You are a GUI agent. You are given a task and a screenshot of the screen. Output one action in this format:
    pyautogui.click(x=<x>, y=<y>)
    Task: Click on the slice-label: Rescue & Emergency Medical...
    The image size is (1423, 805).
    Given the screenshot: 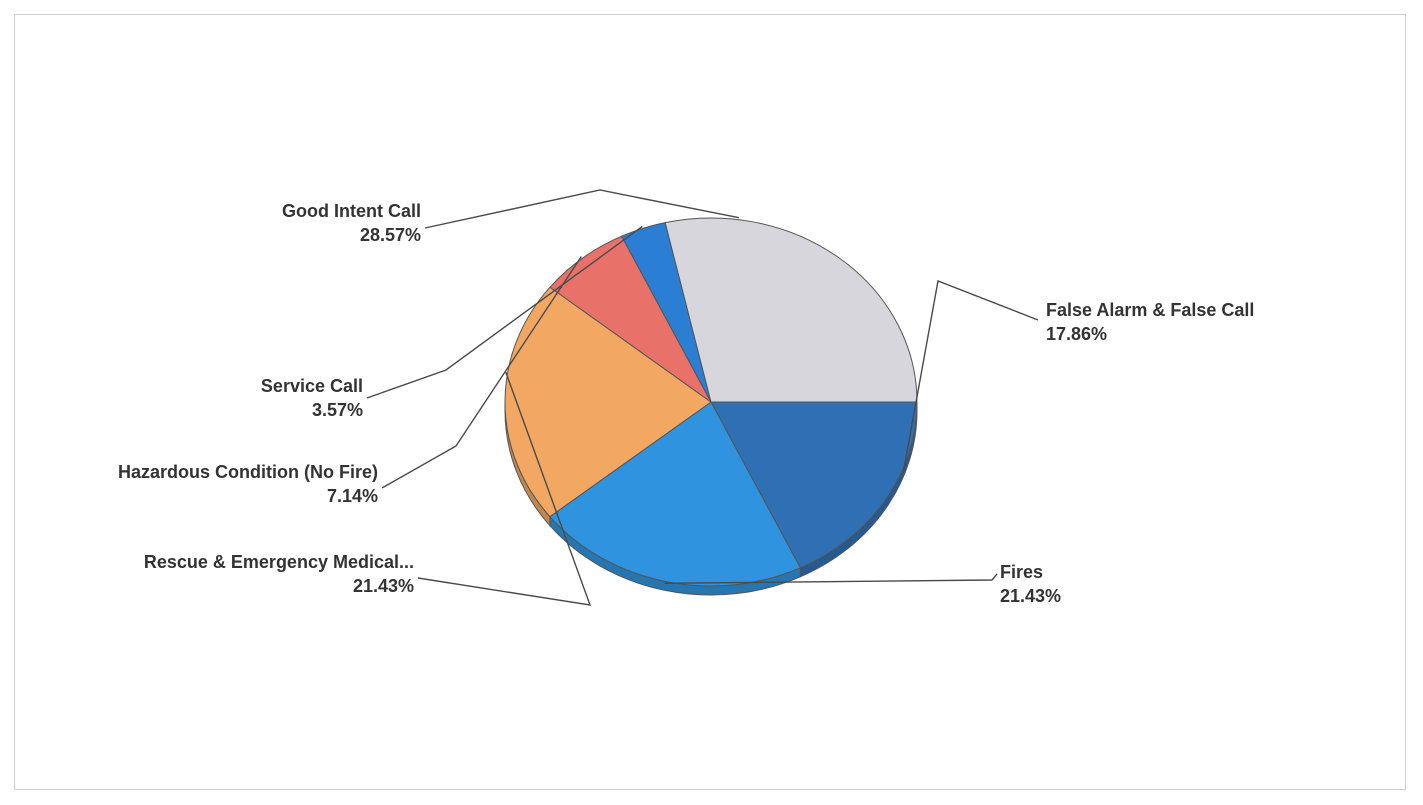 What is the action you would take?
    pyautogui.click(x=279, y=562)
    